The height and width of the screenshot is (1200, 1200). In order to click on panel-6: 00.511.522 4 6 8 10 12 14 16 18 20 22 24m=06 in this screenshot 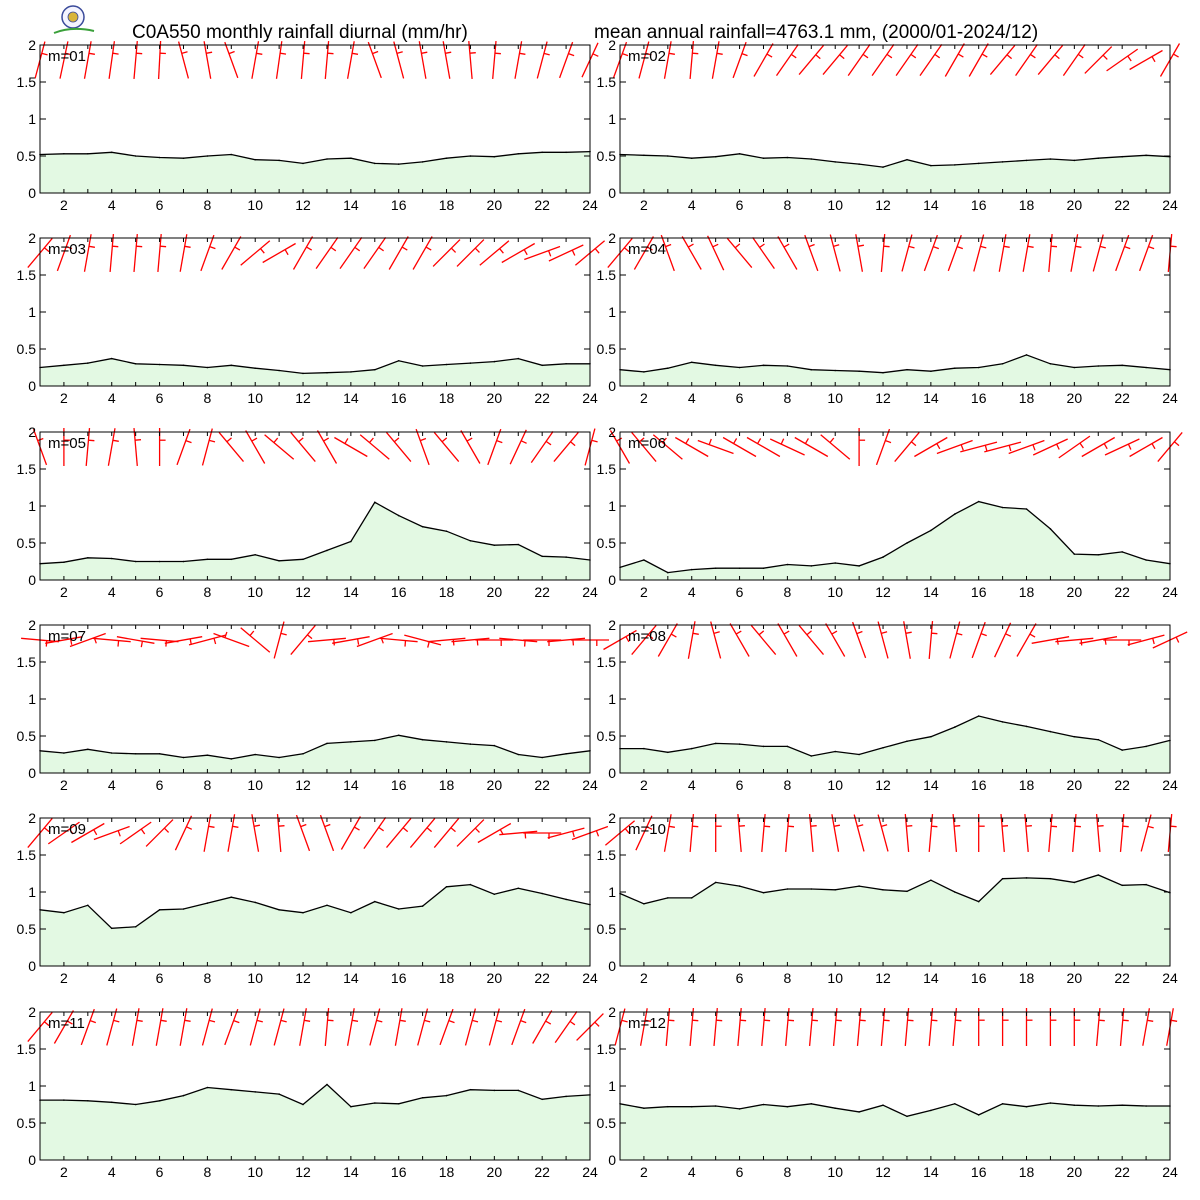, I will do `click(890, 512)`.